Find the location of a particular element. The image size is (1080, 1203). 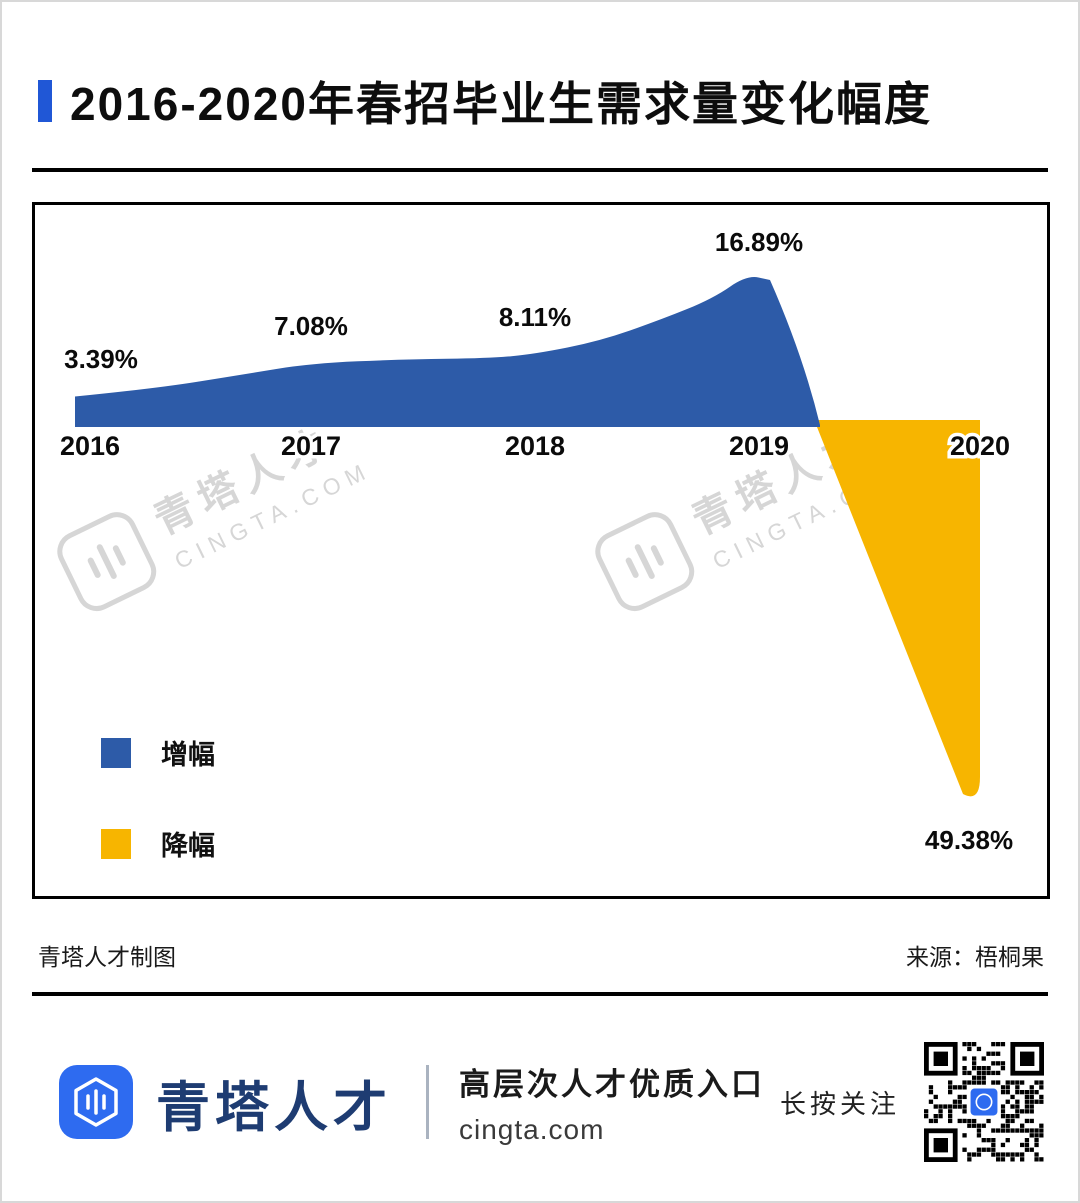

header: 2016-2020年春招毕业生需求量变化幅度 is located at coordinates (543, 101).